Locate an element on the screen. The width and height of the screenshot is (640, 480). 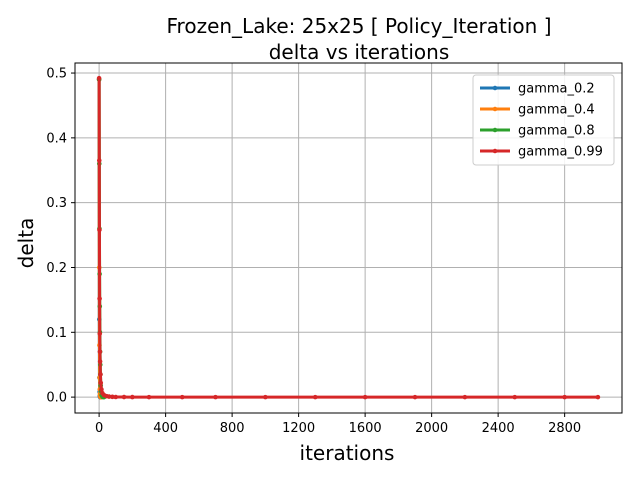
x-axis-label: iterations is located at coordinates (347, 453).